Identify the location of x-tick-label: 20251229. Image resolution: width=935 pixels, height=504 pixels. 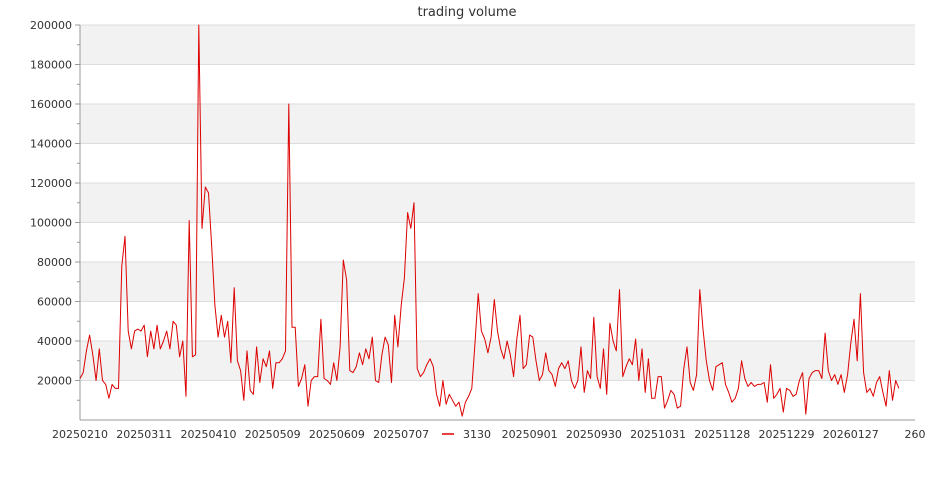
(787, 434).